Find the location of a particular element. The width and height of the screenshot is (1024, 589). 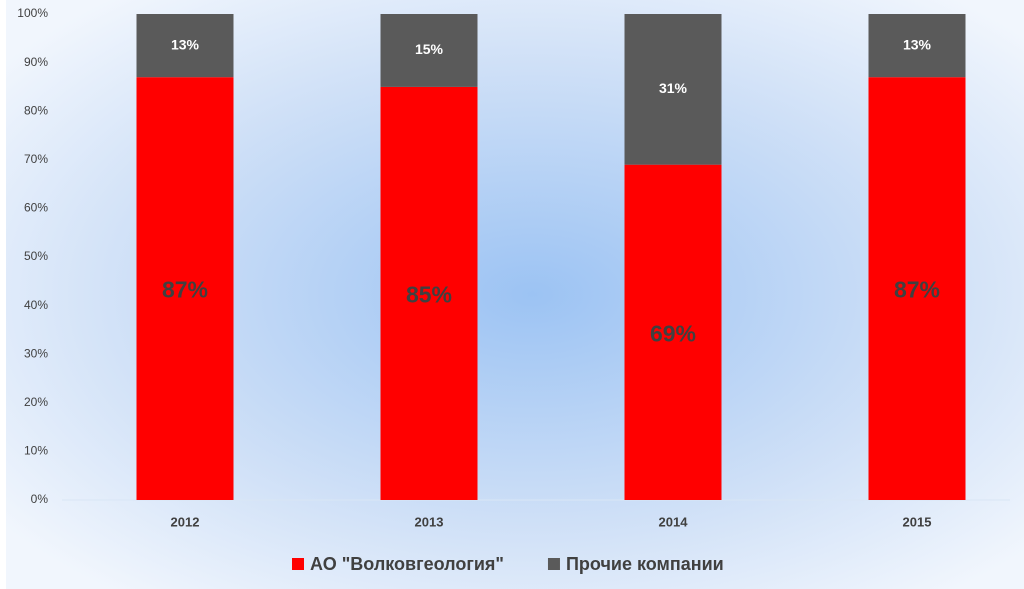

data-label: 85% is located at coordinates (429, 295).